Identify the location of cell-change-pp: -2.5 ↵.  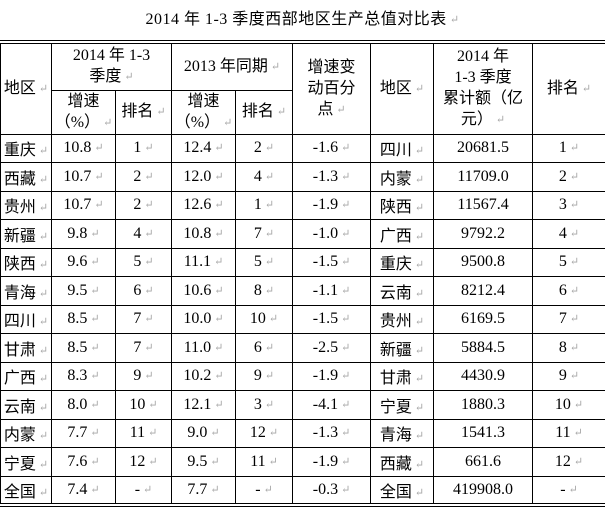
(332, 348).